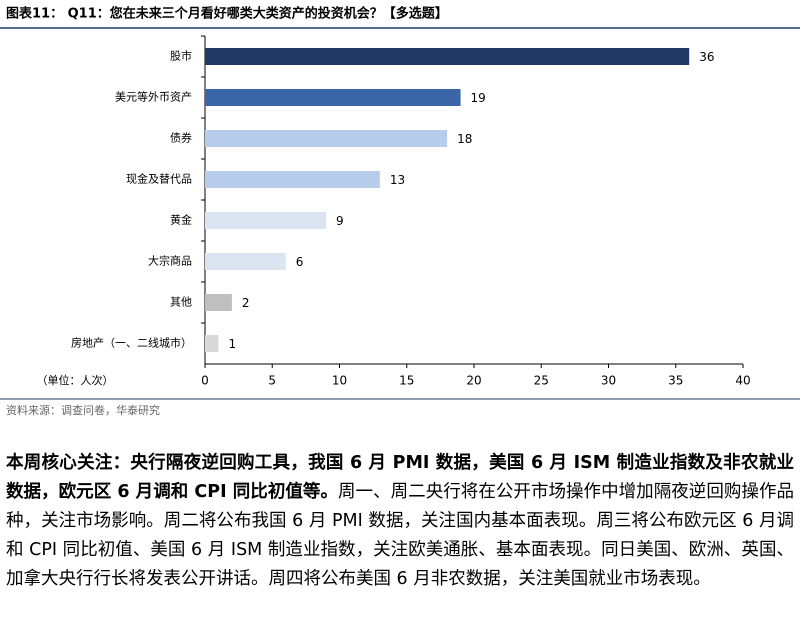 The height and width of the screenshot is (619, 800). Describe the element at coordinates (83, 410) in the screenshot. I see `source: 资料来源：调查问卷，华泰研究` at that location.